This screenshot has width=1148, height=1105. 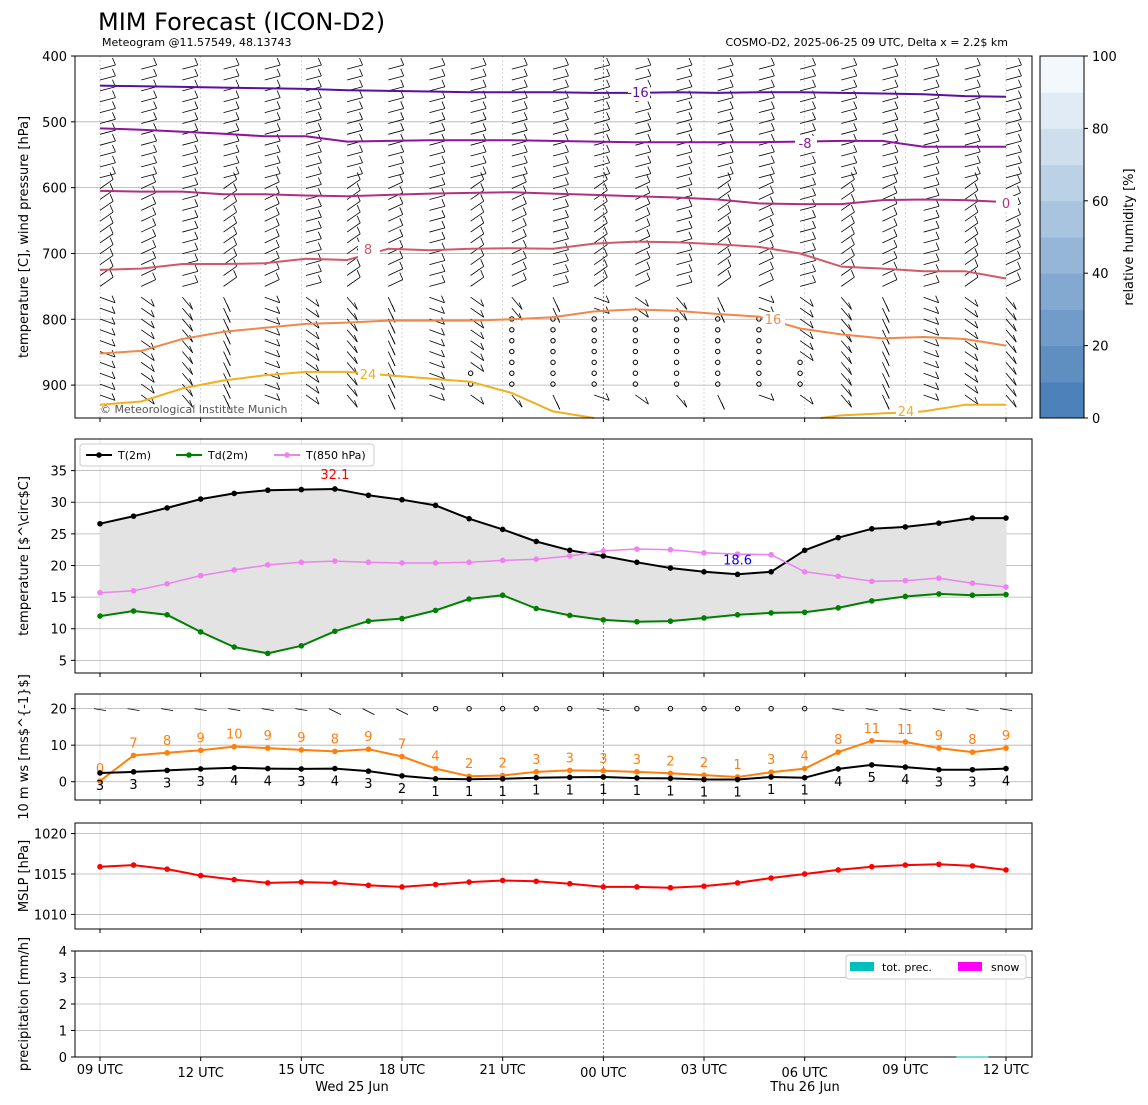 I want to click on panel-frame, so click(x=553, y=1004).